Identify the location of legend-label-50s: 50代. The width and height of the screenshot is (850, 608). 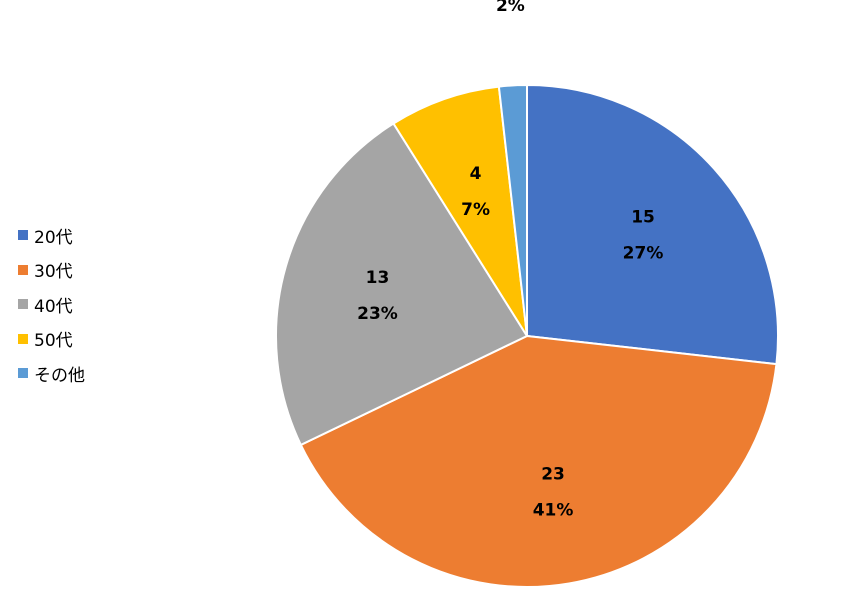
(53, 341).